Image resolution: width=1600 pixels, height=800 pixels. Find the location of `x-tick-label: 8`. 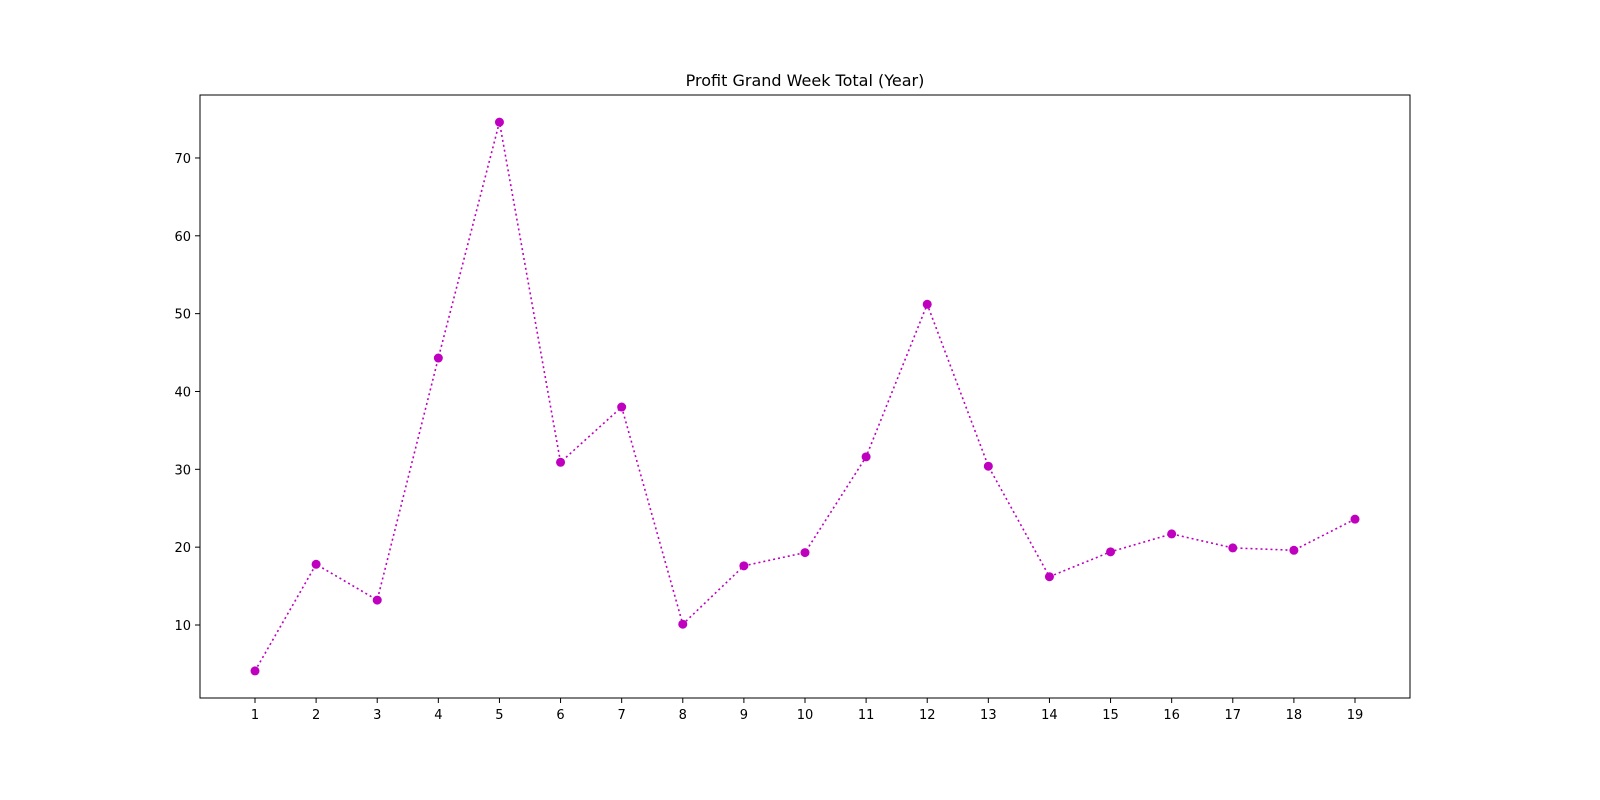

x-tick-label: 8 is located at coordinates (683, 715).